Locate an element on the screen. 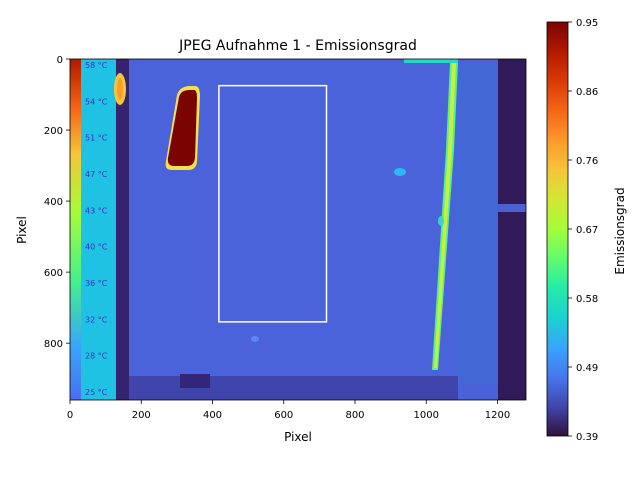 The image size is (640, 480). colorbar-label: Emissionsgrad is located at coordinates (620, 230).